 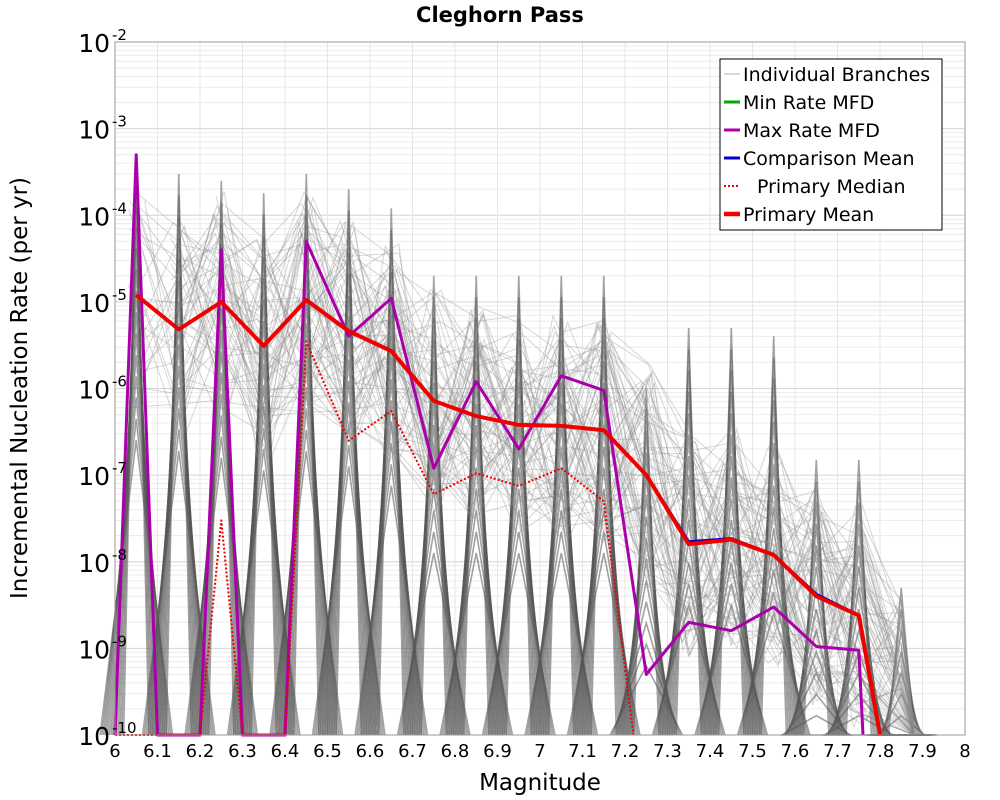 I want to click on x-tick-label: 7.2, so click(x=625, y=751).